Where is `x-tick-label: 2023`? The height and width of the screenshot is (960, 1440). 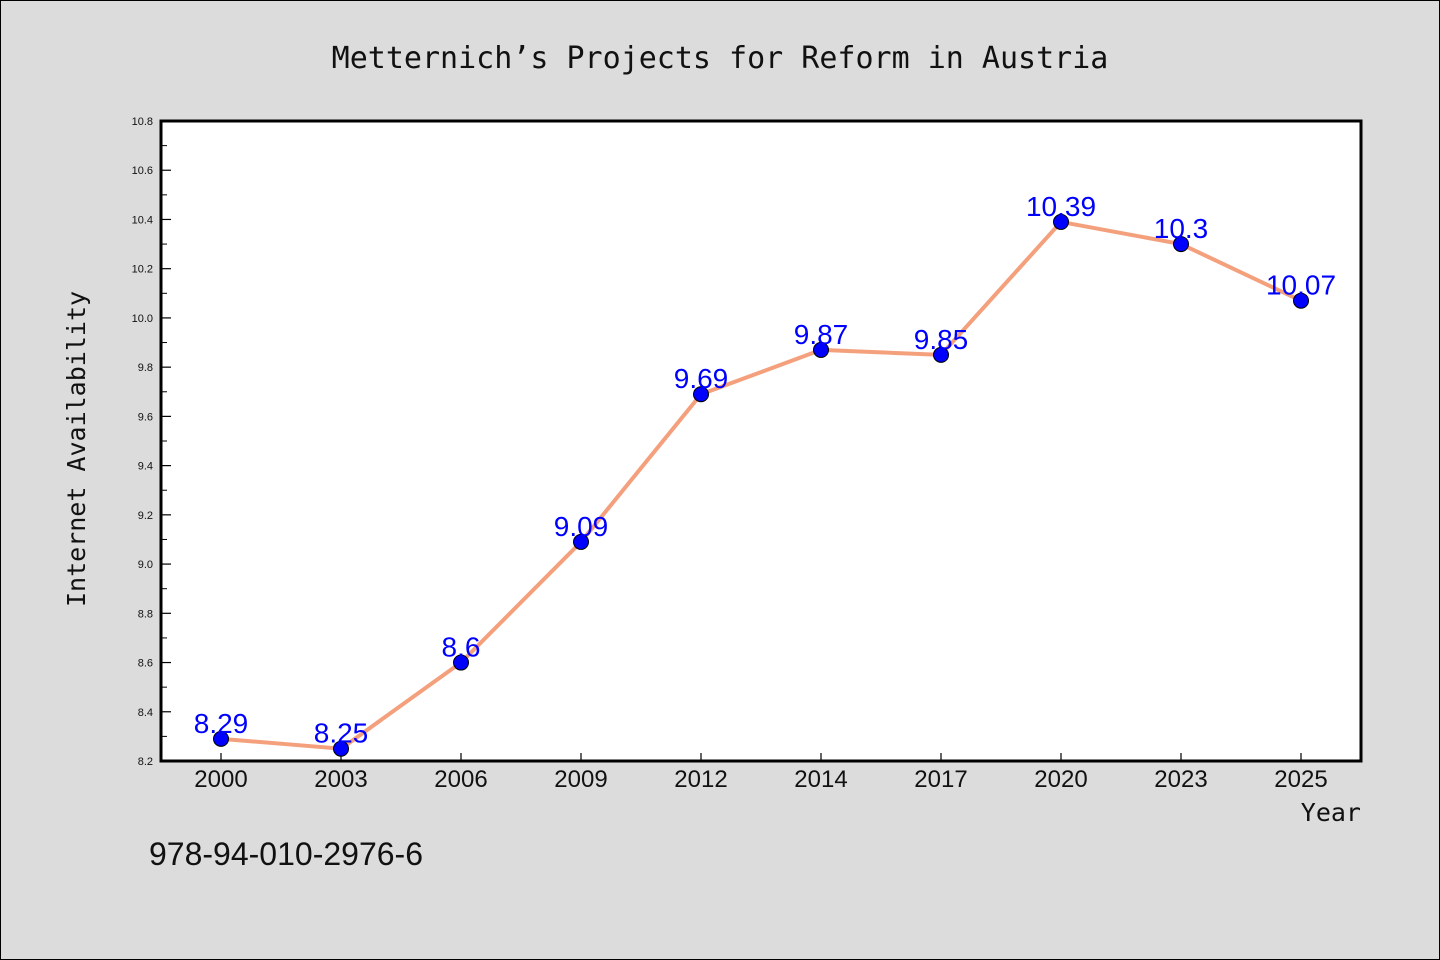 x-tick-label: 2023 is located at coordinates (1180, 779).